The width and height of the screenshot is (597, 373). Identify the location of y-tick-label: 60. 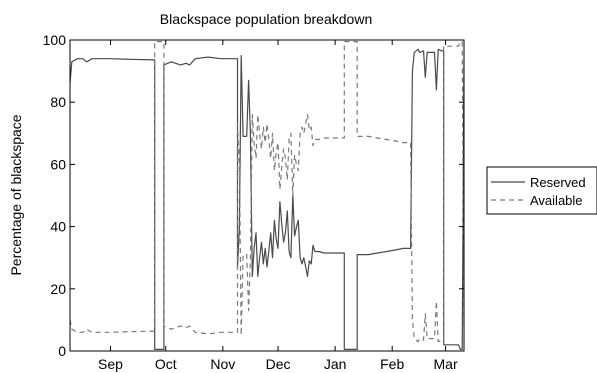
(58, 164).